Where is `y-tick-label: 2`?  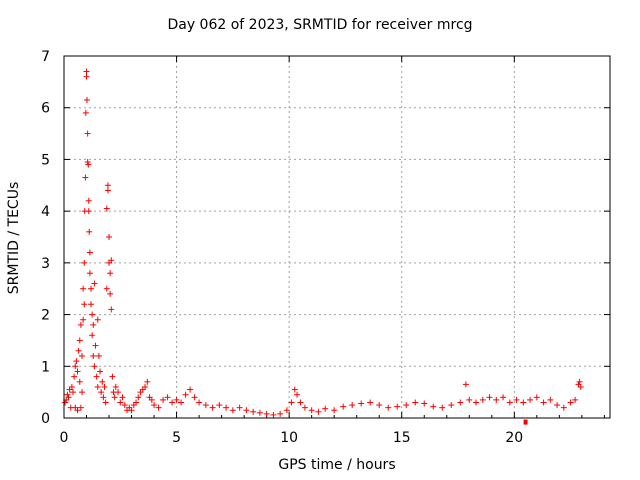 y-tick-label: 2 is located at coordinates (45, 316).